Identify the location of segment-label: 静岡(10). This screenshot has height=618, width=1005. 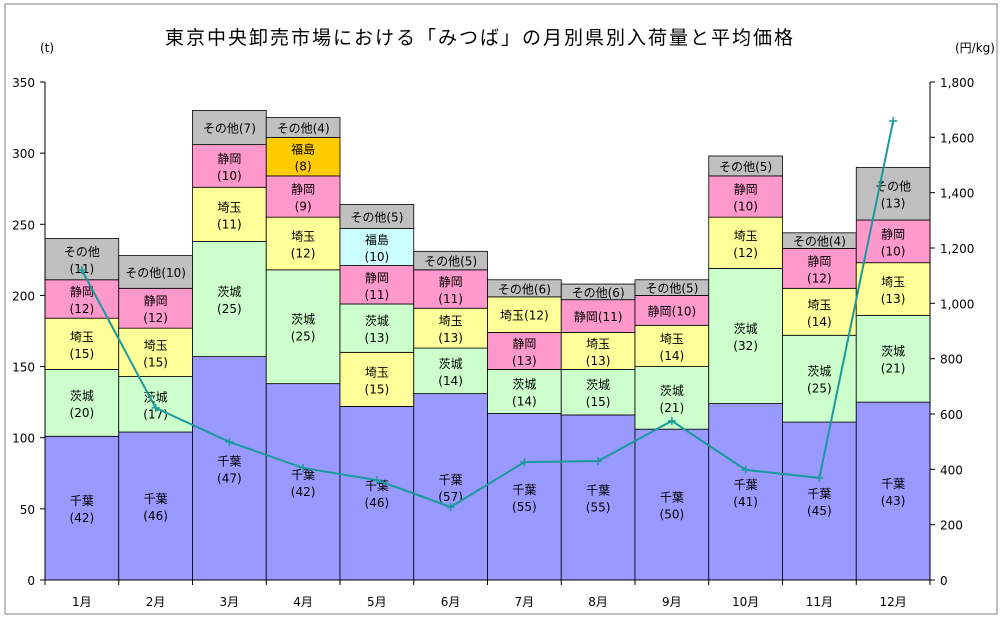
(672, 311).